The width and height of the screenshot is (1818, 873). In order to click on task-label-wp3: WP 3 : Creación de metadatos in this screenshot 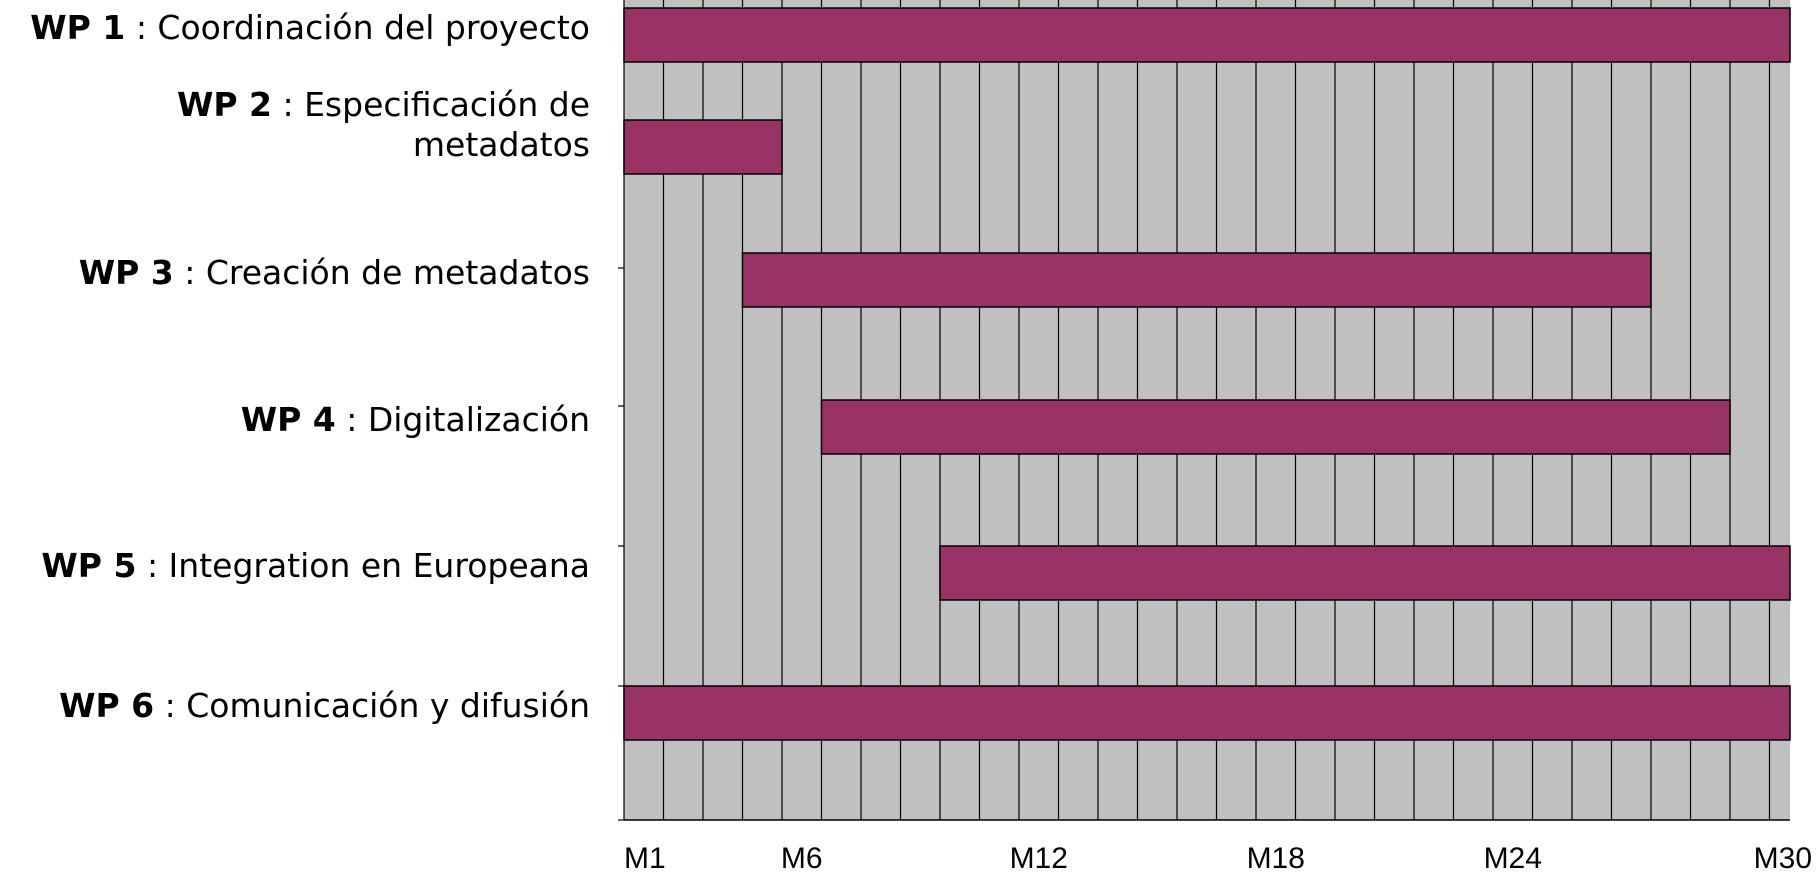, I will do `click(334, 272)`.